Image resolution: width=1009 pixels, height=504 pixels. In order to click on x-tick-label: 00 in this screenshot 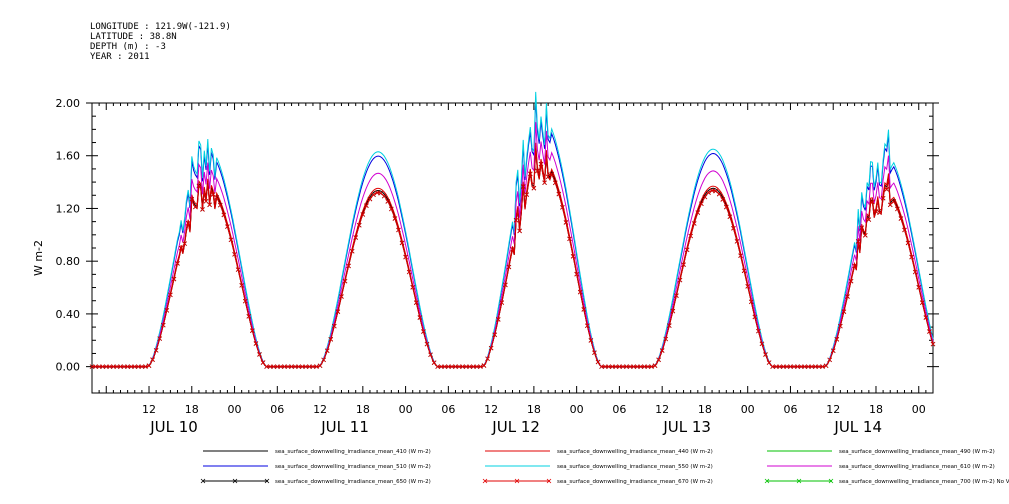, I will do `click(406, 409)`.